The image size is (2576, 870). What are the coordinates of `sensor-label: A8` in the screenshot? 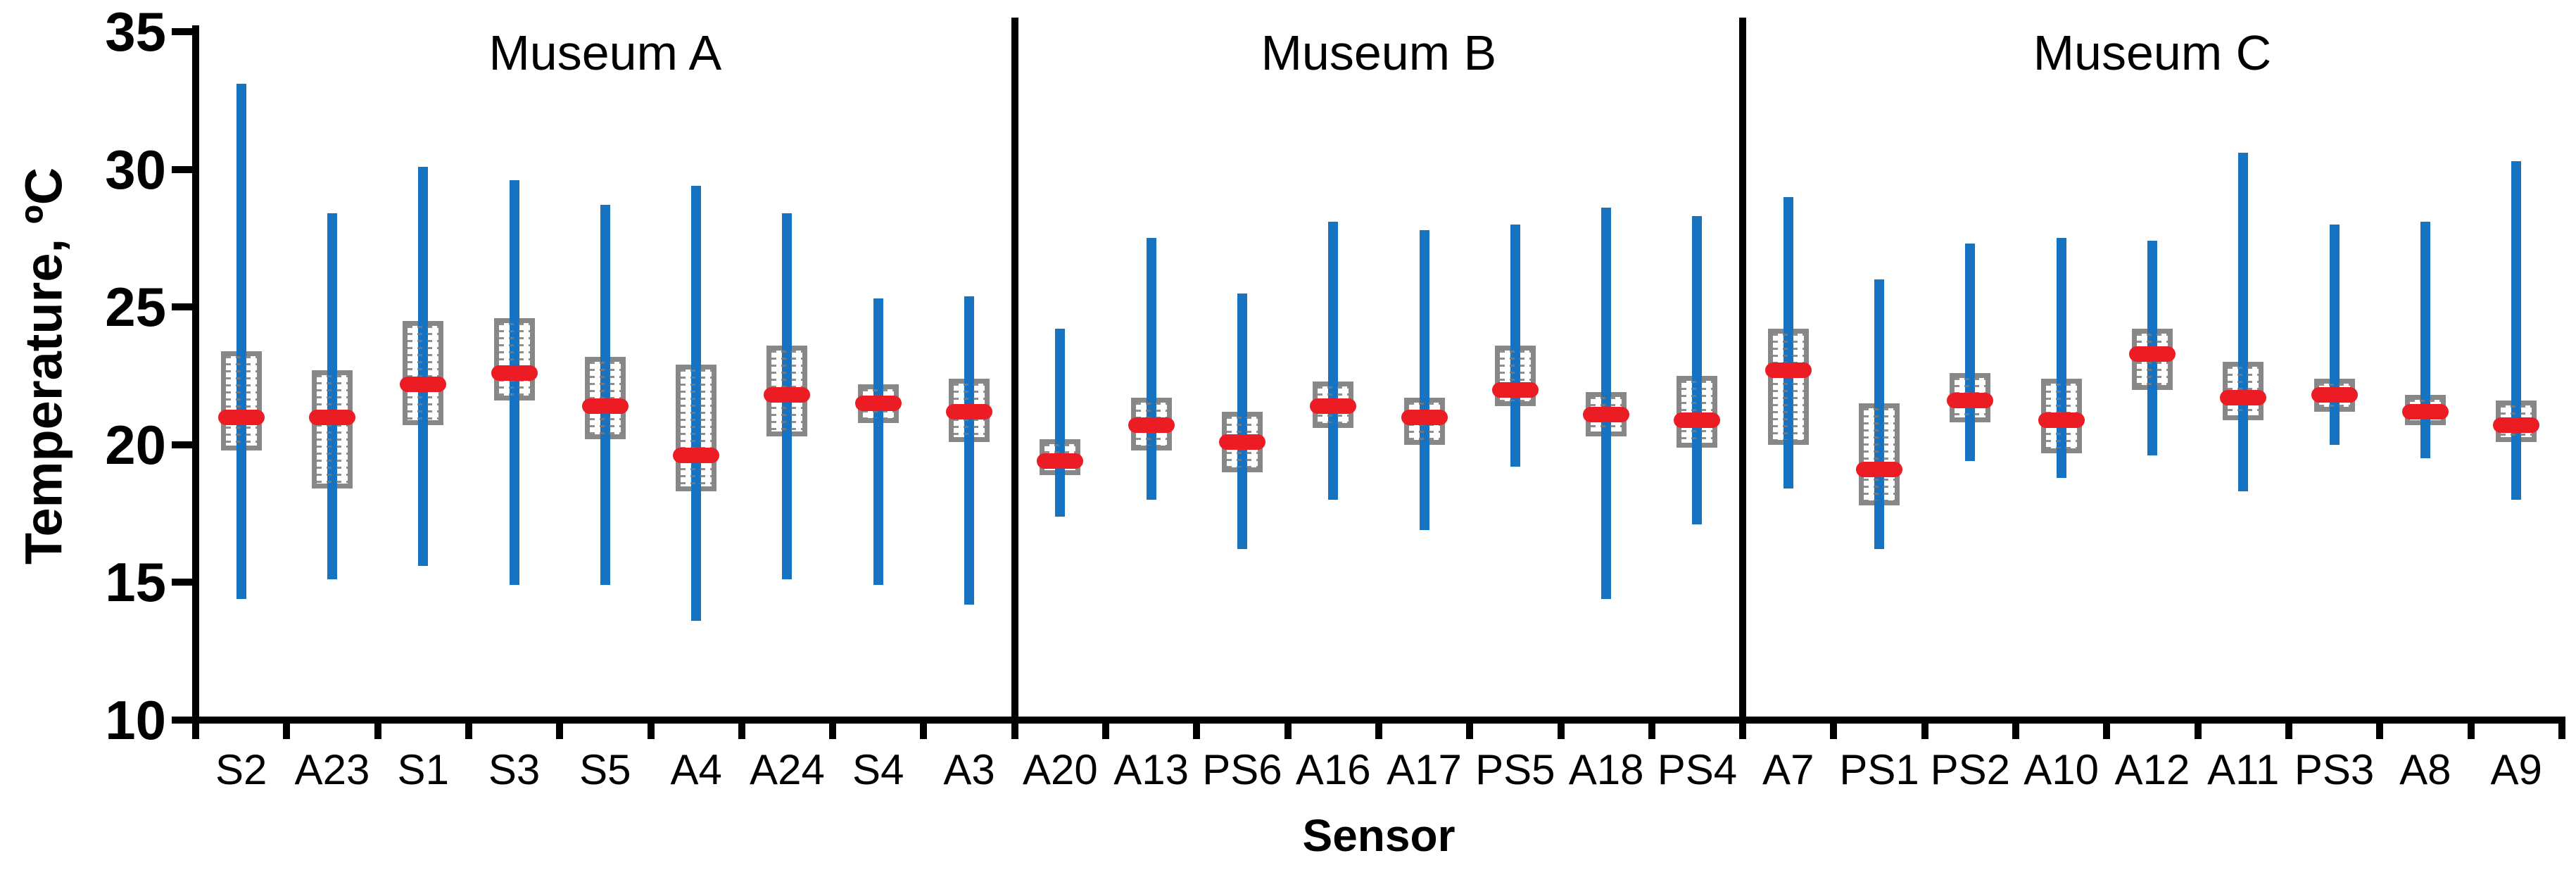 It's located at (2425, 770).